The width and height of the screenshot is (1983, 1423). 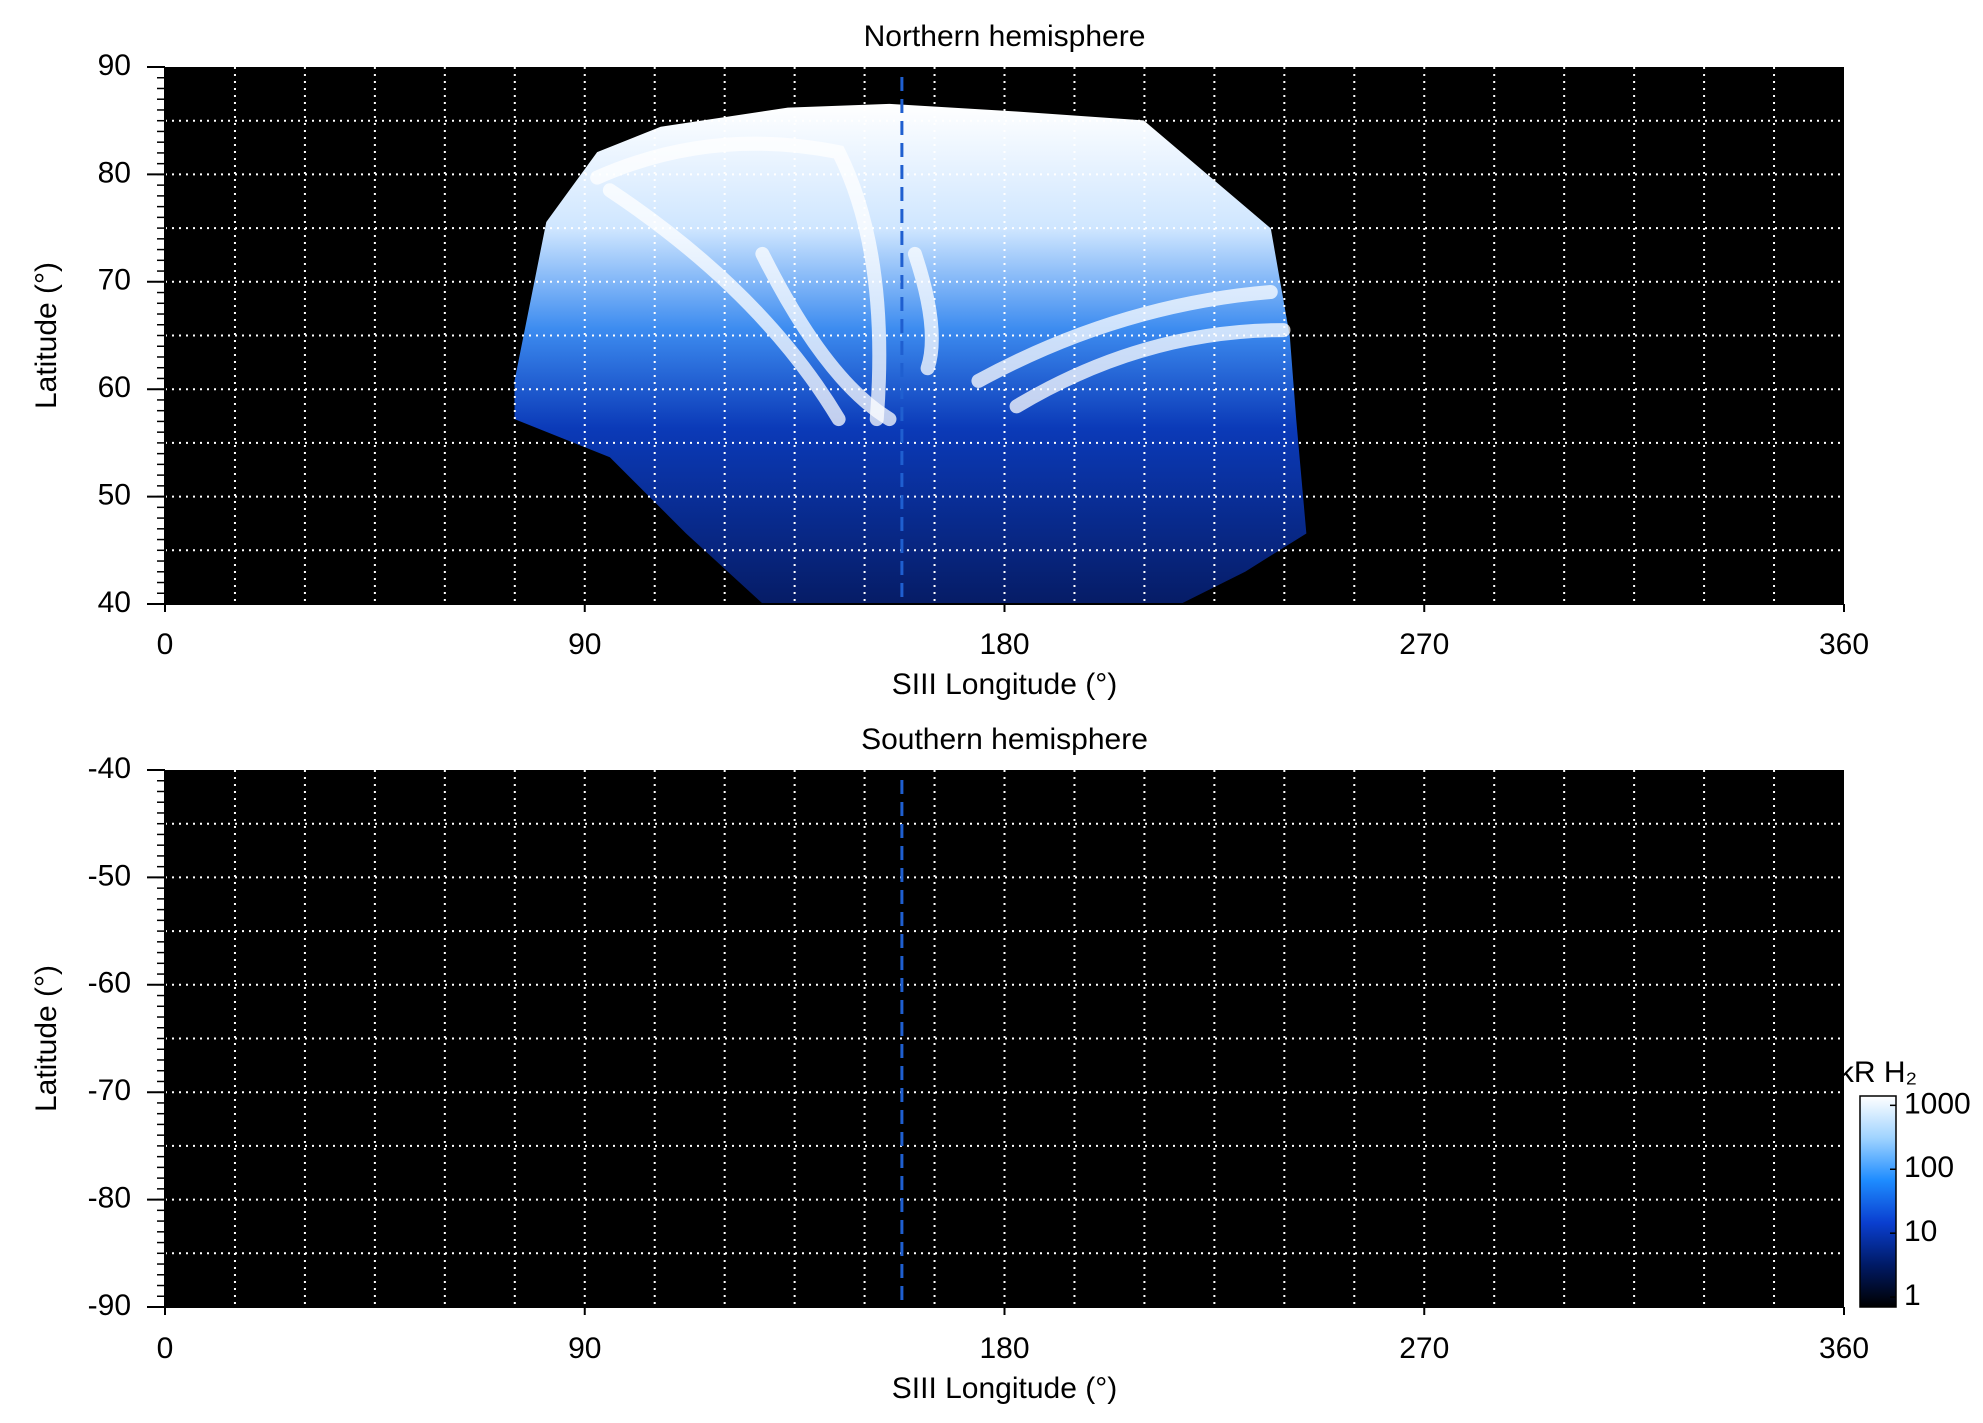 I want to click on y-tick-label: 90, so click(x=114, y=65).